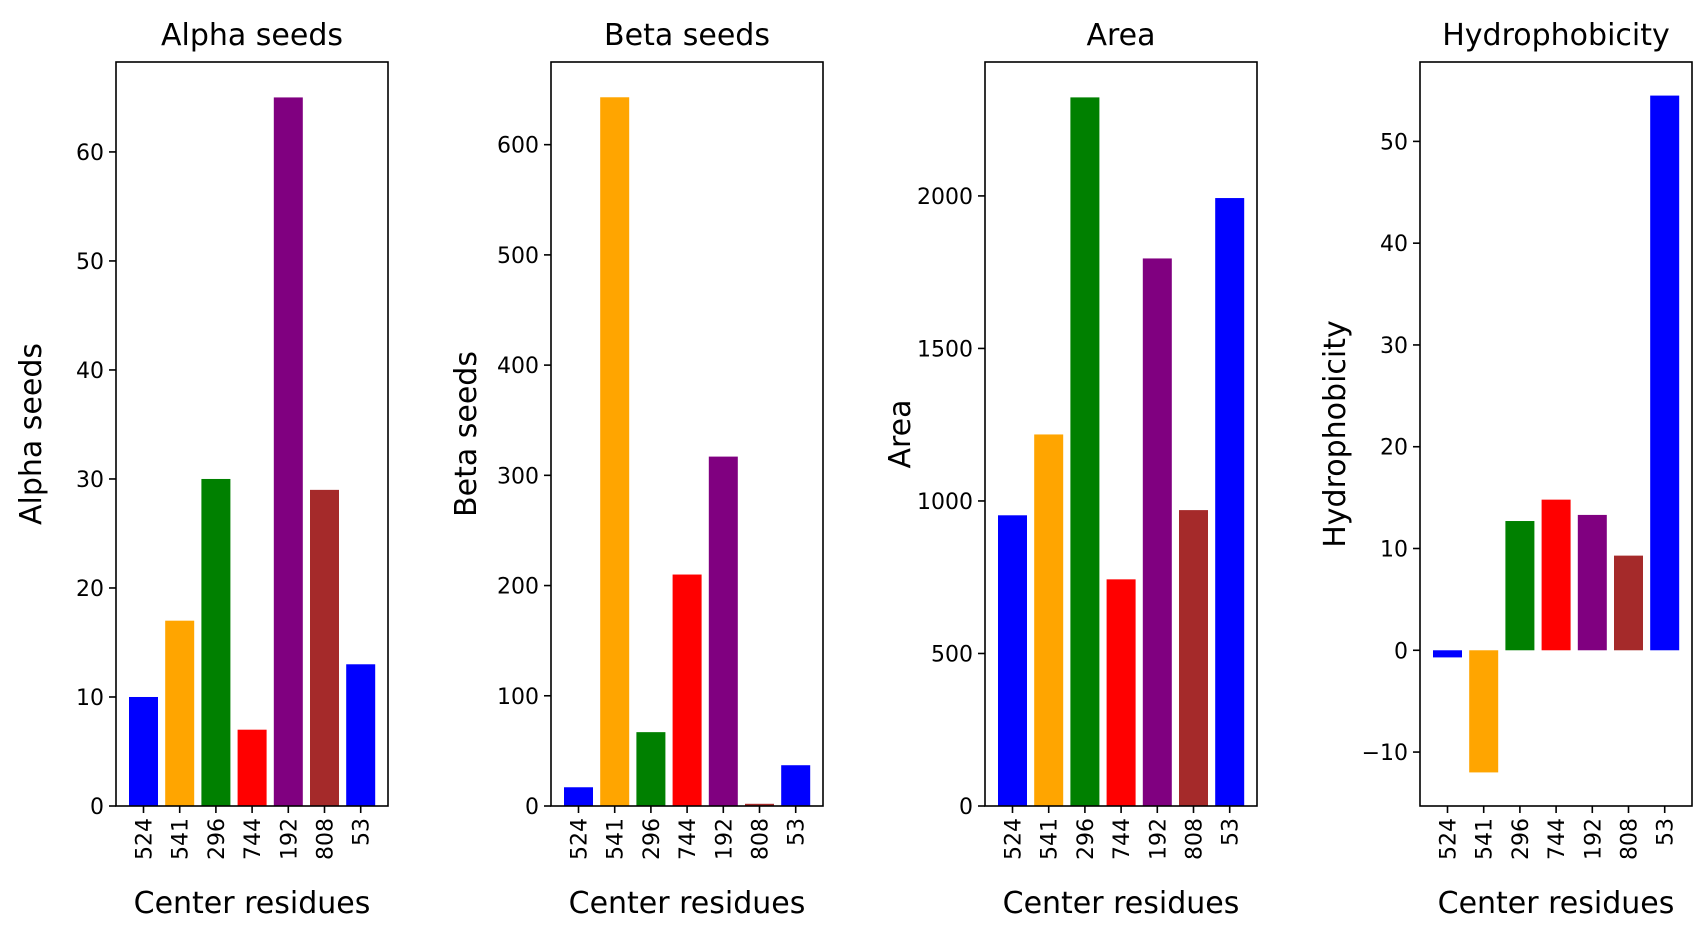 This screenshot has width=1706, height=937. I want to click on y-tick-label: 2000, so click(945, 197).